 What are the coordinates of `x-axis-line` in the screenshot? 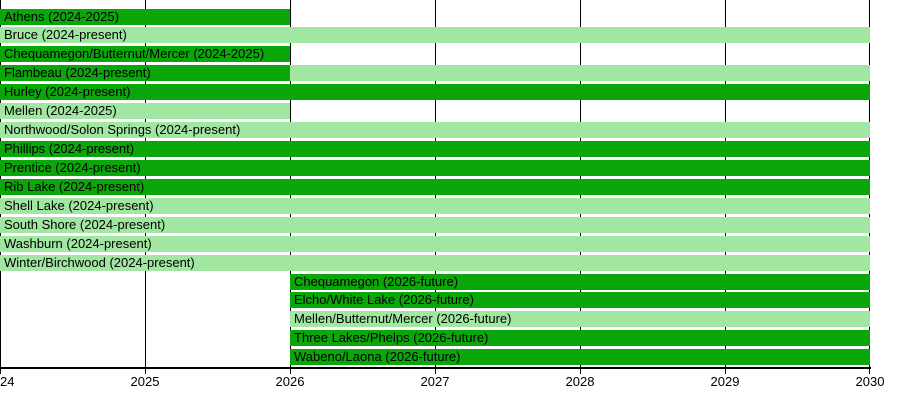 It's located at (435, 368).